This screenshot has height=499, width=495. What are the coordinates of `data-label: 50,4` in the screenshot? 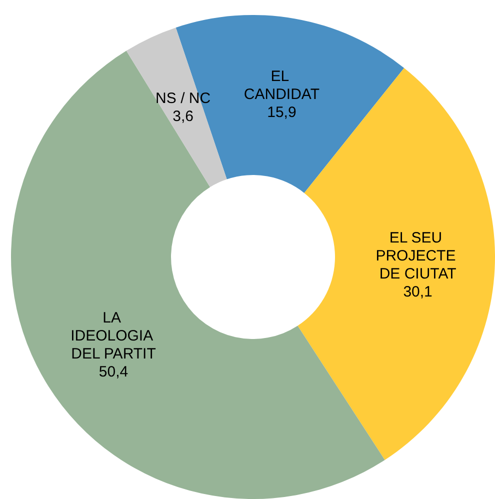 It's located at (113, 372).